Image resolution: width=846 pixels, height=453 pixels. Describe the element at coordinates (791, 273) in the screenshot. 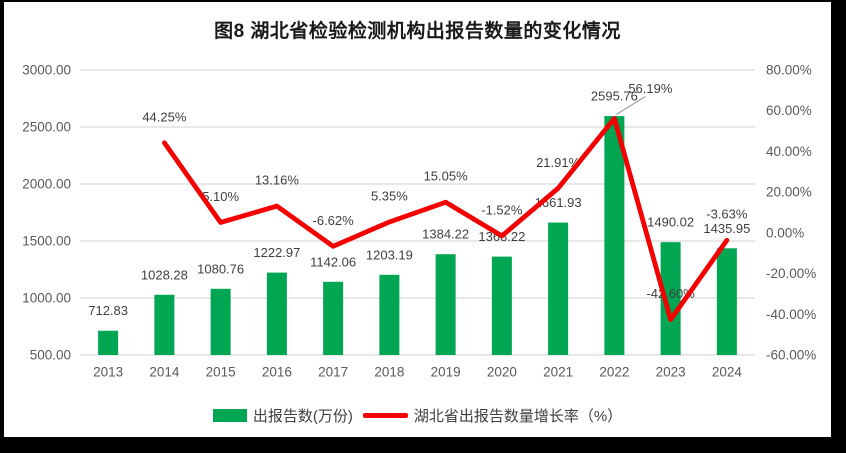

I see `right-axis-tick-label: -20.00%` at that location.